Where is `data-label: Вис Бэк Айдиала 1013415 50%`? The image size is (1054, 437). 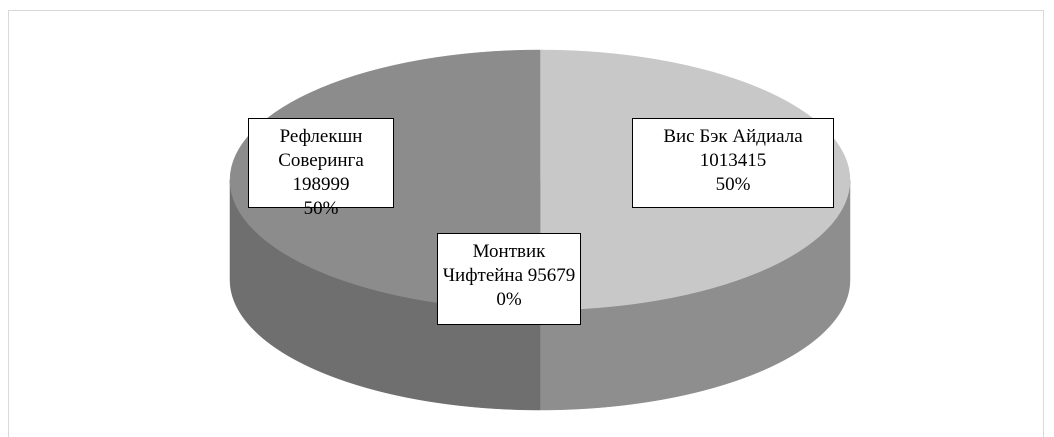 data-label: Вис Бэк Айдиала 1013415 50% is located at coordinates (733, 163).